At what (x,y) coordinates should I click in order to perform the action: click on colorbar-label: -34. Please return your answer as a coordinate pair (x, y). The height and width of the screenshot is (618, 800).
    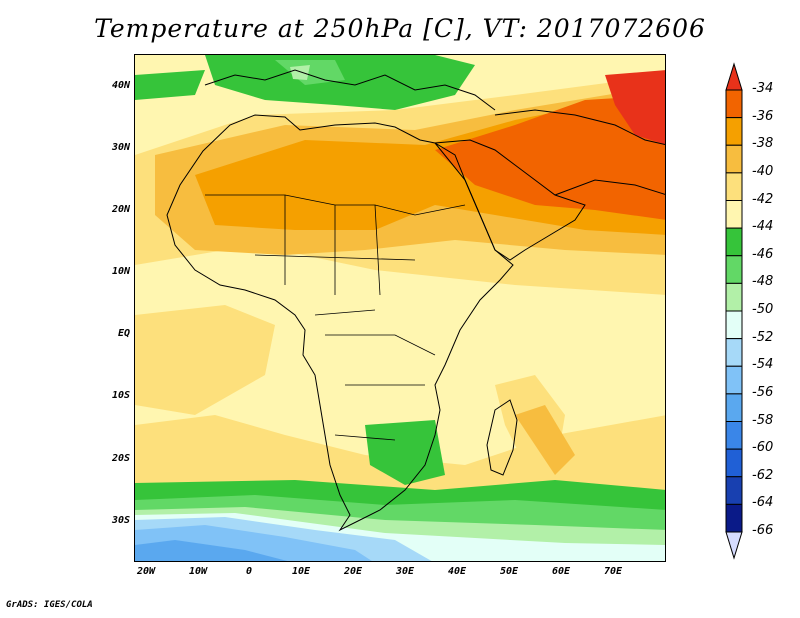
    Looking at the image, I should click on (763, 88).